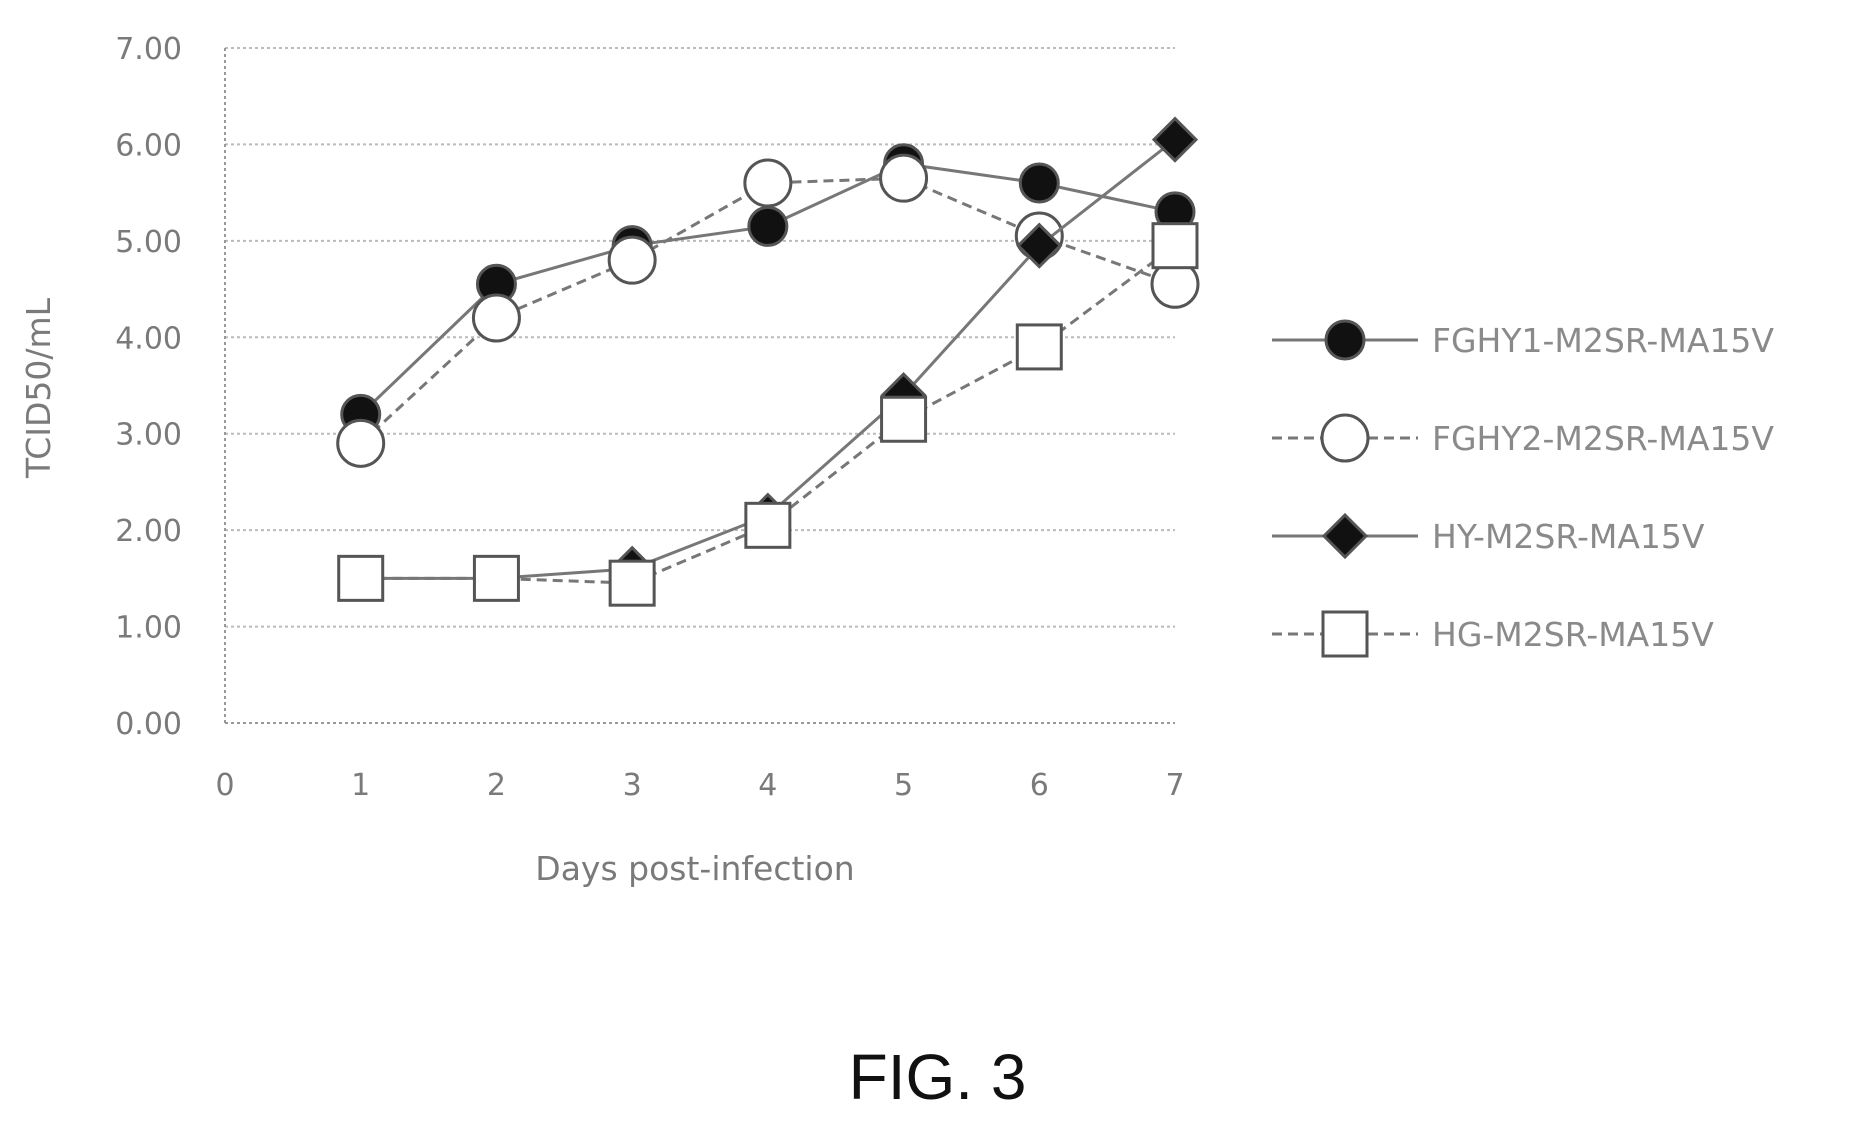  I want to click on legend-entry: FGHY1-M2SR-MA15V, so click(1523, 340).